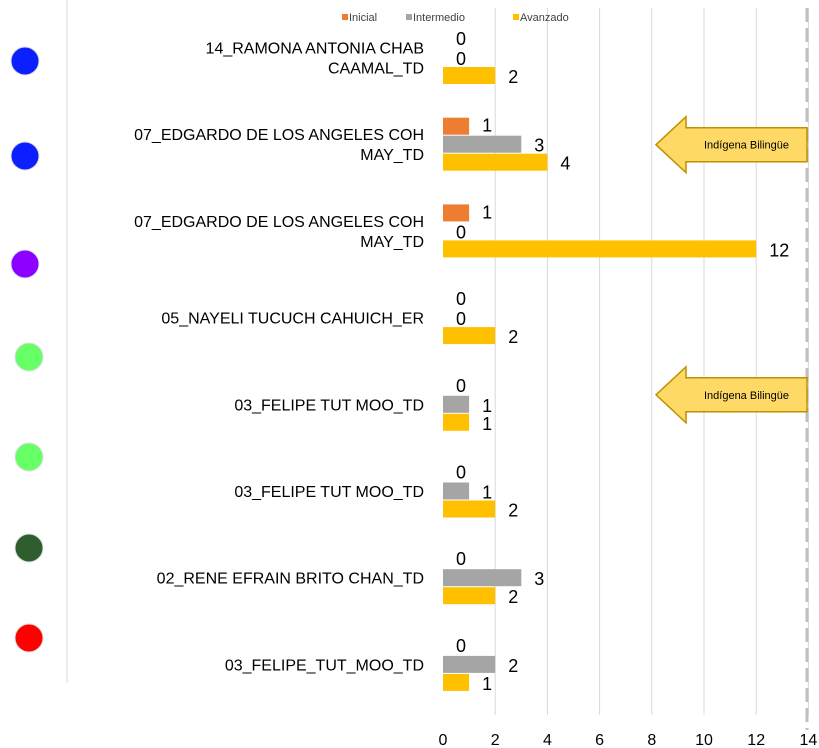  I want to click on legend: Inicial Intermedio Avanzado, so click(455, 18).